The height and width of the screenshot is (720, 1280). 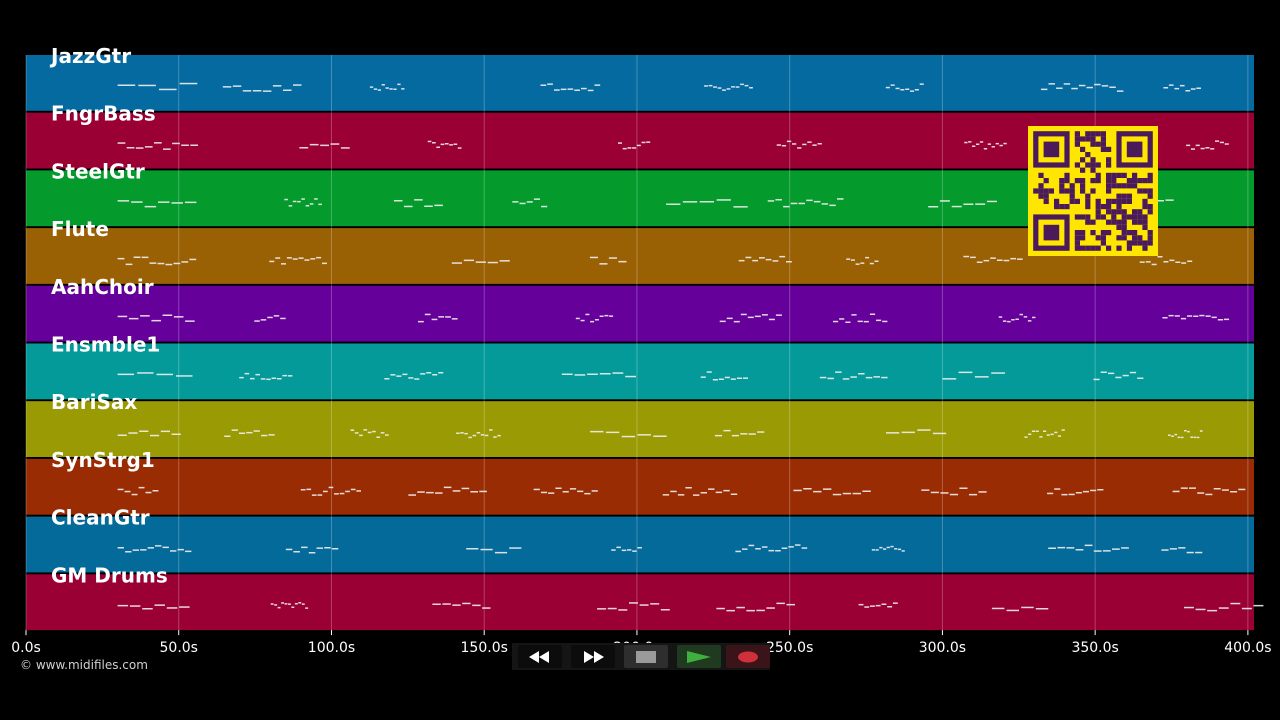 What do you see at coordinates (646, 656) in the screenshot?
I see `stop-button` at bounding box center [646, 656].